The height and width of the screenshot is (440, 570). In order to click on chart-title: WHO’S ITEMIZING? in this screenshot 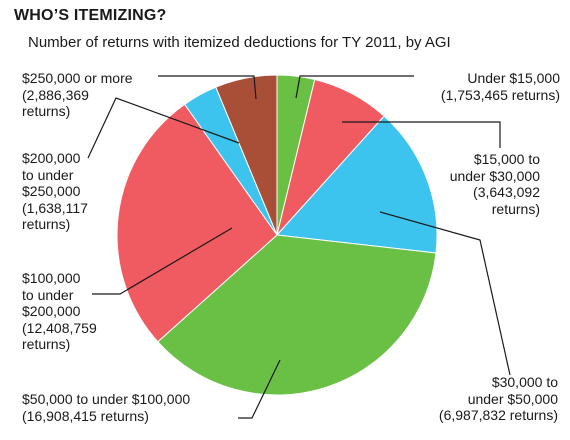, I will do `click(90, 15)`.